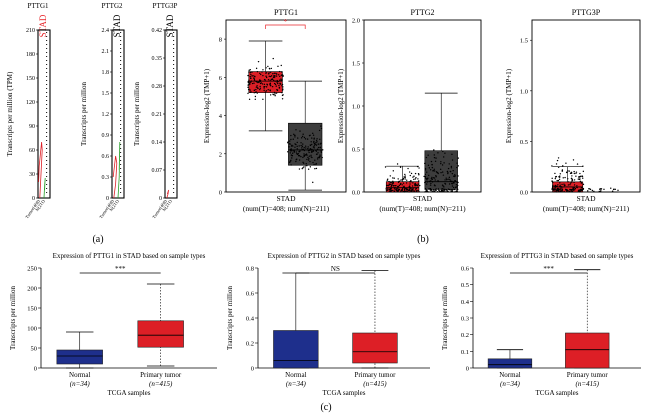 Image resolution: width=653 pixels, height=414 pixels. What do you see at coordinates (30, 31) in the screenshot?
I see `y-tick-label: 210` at bounding box center [30, 31].